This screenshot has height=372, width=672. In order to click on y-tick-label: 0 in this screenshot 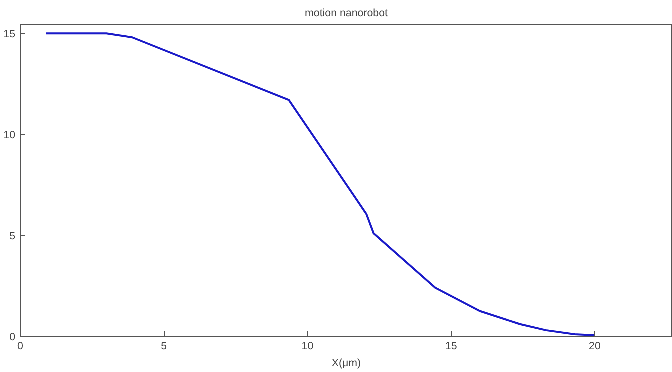, I will do `click(13, 338)`.